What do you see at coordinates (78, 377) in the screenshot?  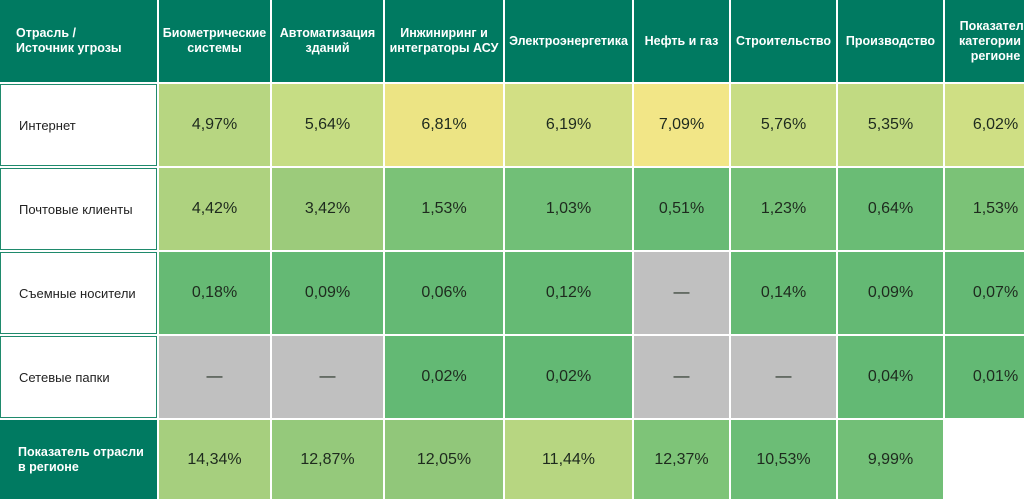 I see `row-label-network-folders: Сетевые папки` at bounding box center [78, 377].